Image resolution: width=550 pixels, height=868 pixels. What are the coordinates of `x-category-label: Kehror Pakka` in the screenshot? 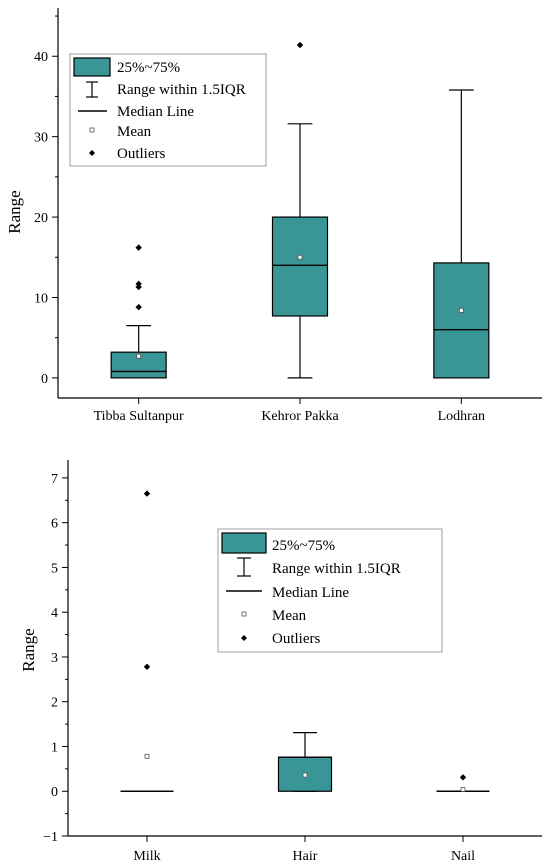 It's located at (300, 416).